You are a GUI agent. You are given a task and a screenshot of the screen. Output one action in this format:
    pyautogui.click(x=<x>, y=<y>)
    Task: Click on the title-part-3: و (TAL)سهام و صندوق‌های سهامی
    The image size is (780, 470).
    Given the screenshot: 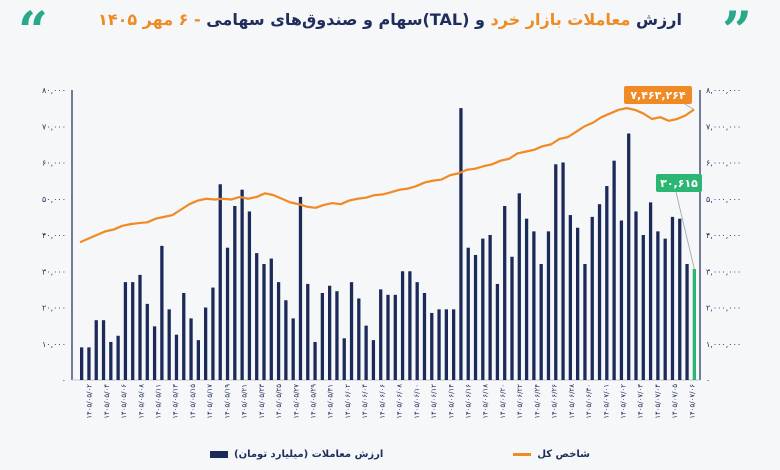 What is the action you would take?
    pyautogui.click(x=348, y=19)
    